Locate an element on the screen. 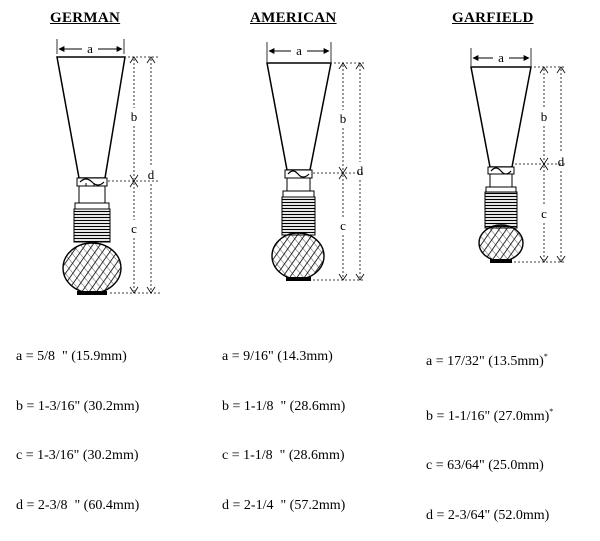 The height and width of the screenshot is (541, 600). reed-german-dim-a: a is located at coordinates (90, 47).